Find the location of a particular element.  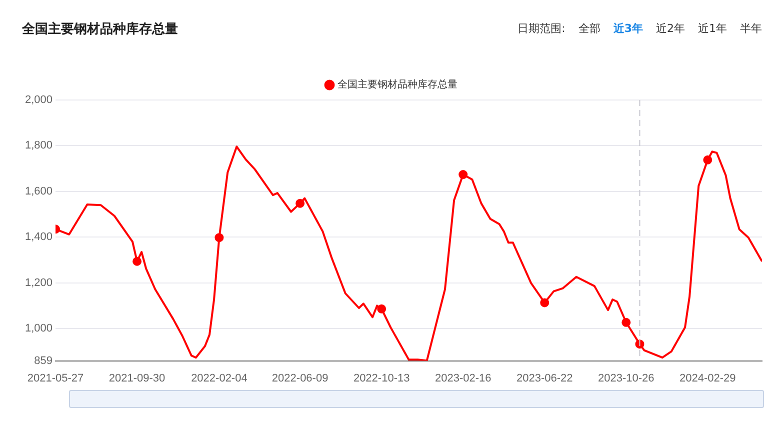

text: 日期范围: is located at coordinates (542, 28).